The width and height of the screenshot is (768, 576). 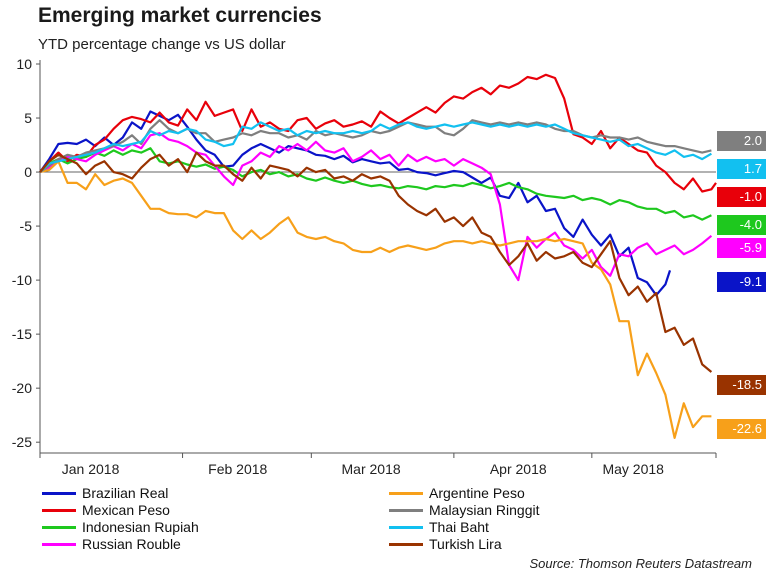 I want to click on end-label-argentine-peso: -22.6, so click(x=741, y=429).